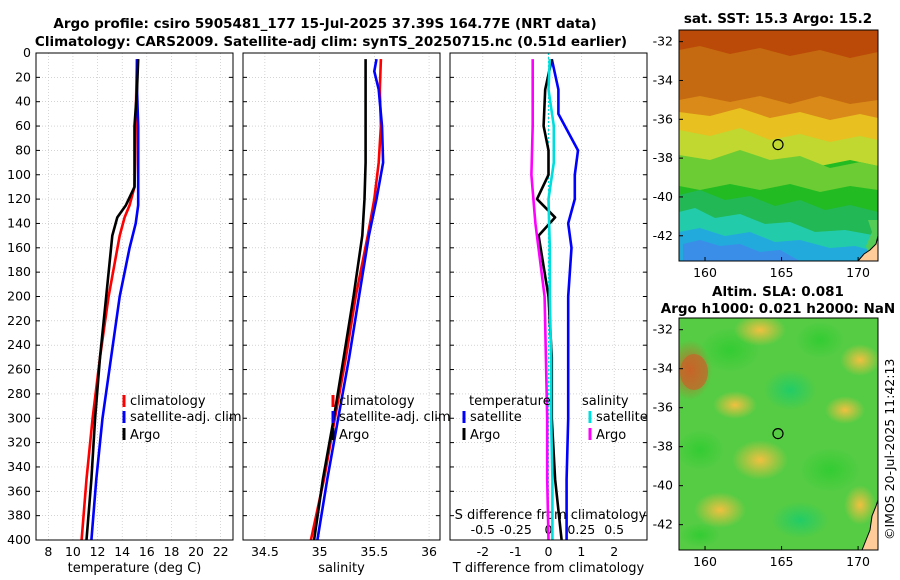 The width and height of the screenshot is (900, 580). Describe the element at coordinates (515, 551) in the screenshot. I see `x-tick-label: -1` at that location.